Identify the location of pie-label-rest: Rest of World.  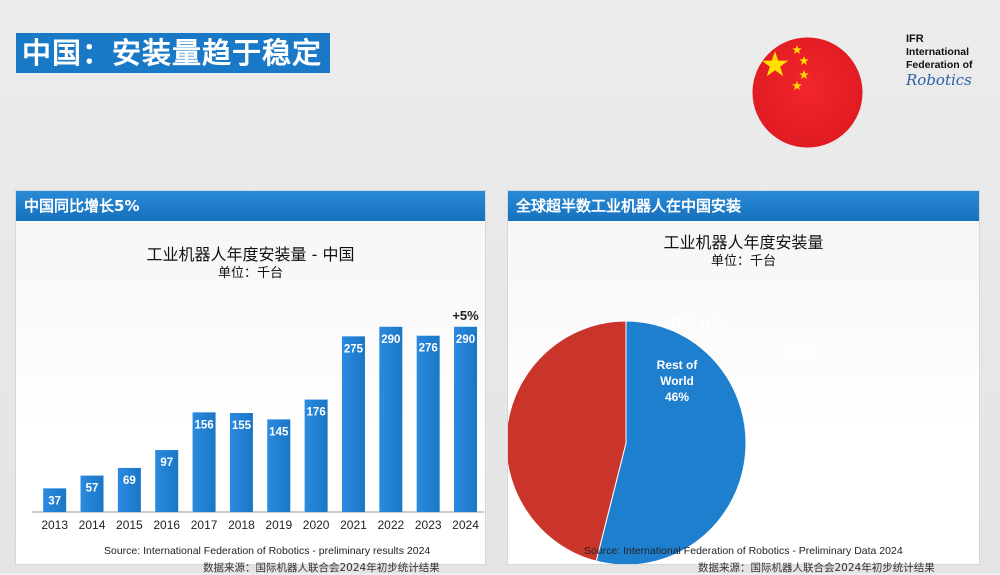
(678, 373).